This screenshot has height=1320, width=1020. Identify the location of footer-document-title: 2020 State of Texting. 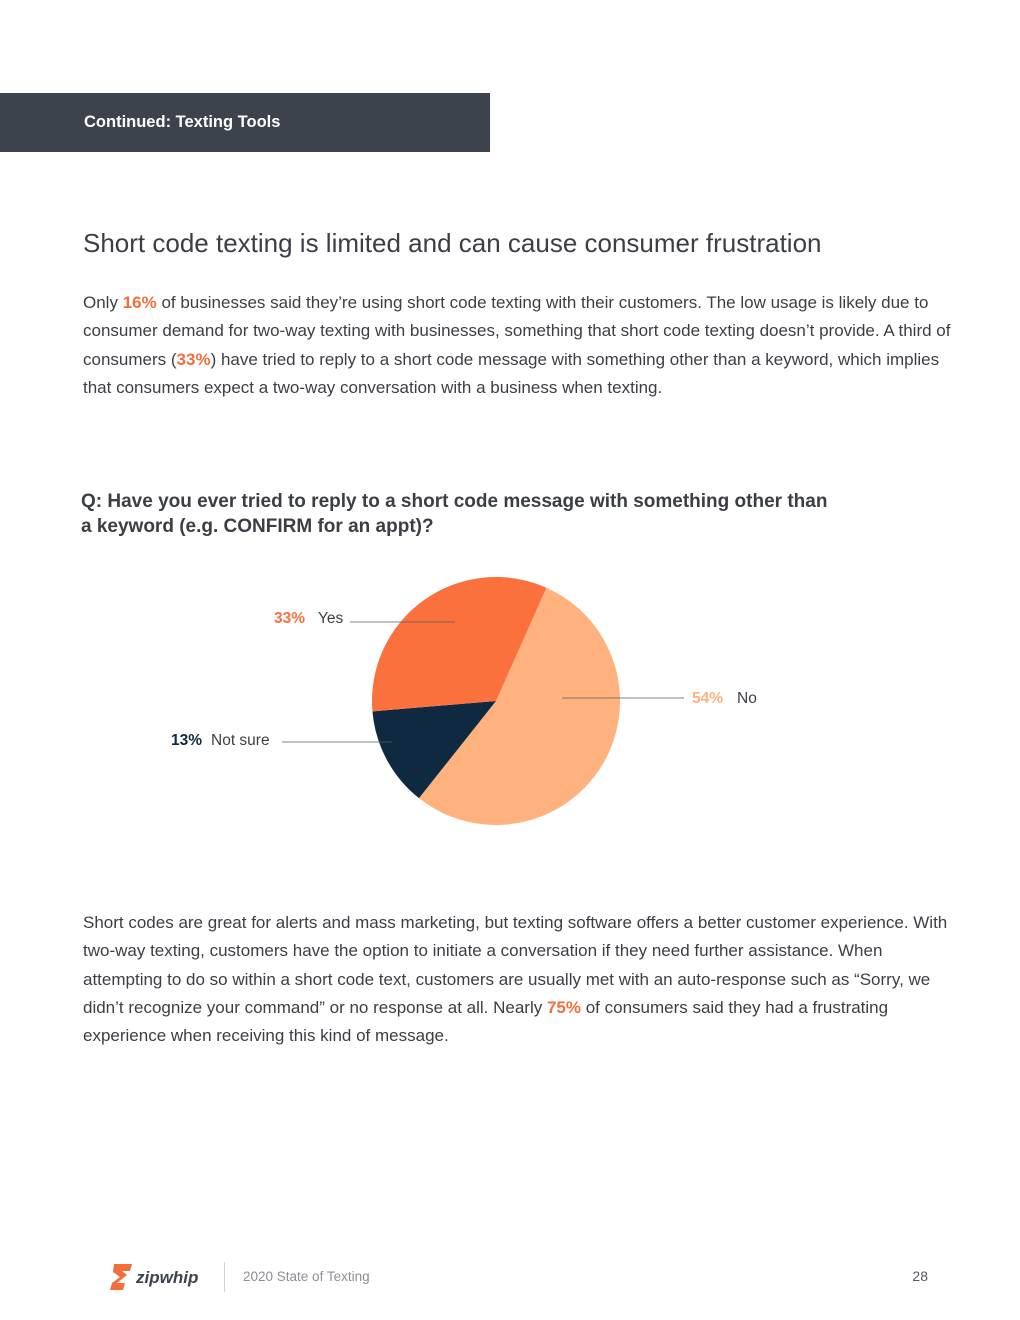
(306, 1276).